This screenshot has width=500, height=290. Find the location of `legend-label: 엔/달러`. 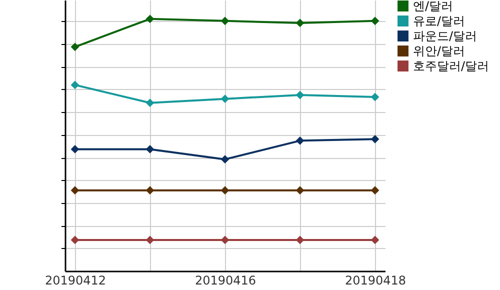

legend-label: 엔/달러 is located at coordinates (433, 6).